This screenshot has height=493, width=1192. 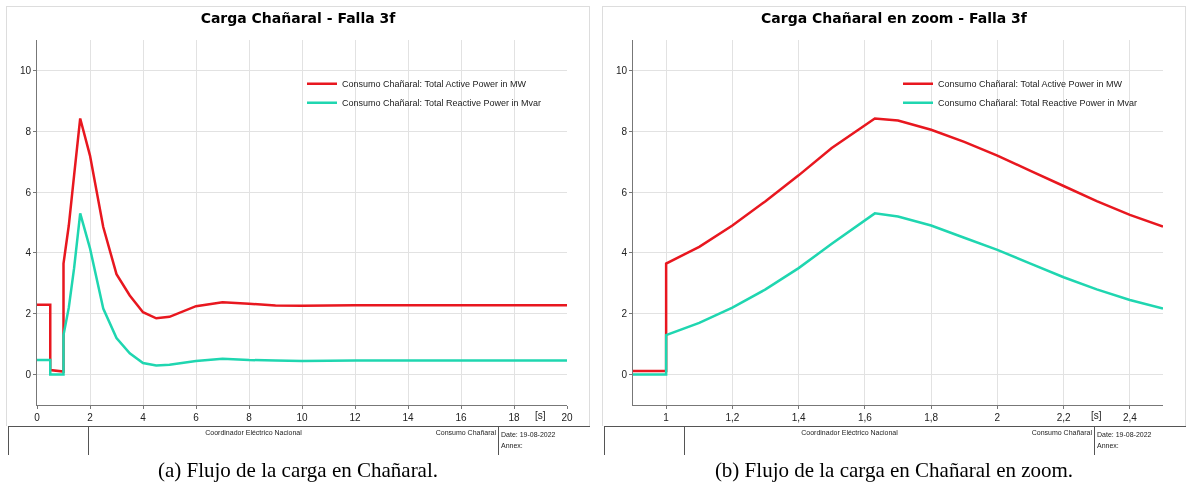 I want to click on x-tick-label: 1,6, so click(x=865, y=417).